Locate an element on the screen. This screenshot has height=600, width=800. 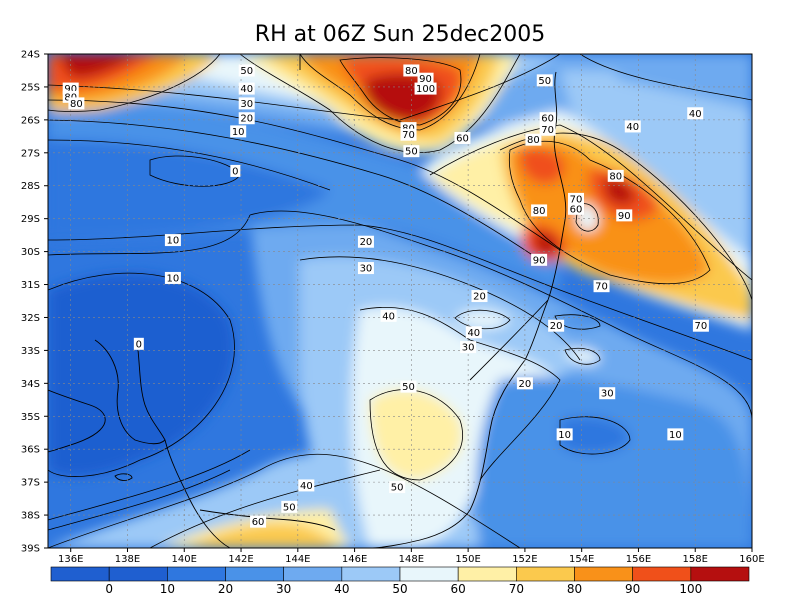
lon-tick-label: 140E is located at coordinates (184, 559).